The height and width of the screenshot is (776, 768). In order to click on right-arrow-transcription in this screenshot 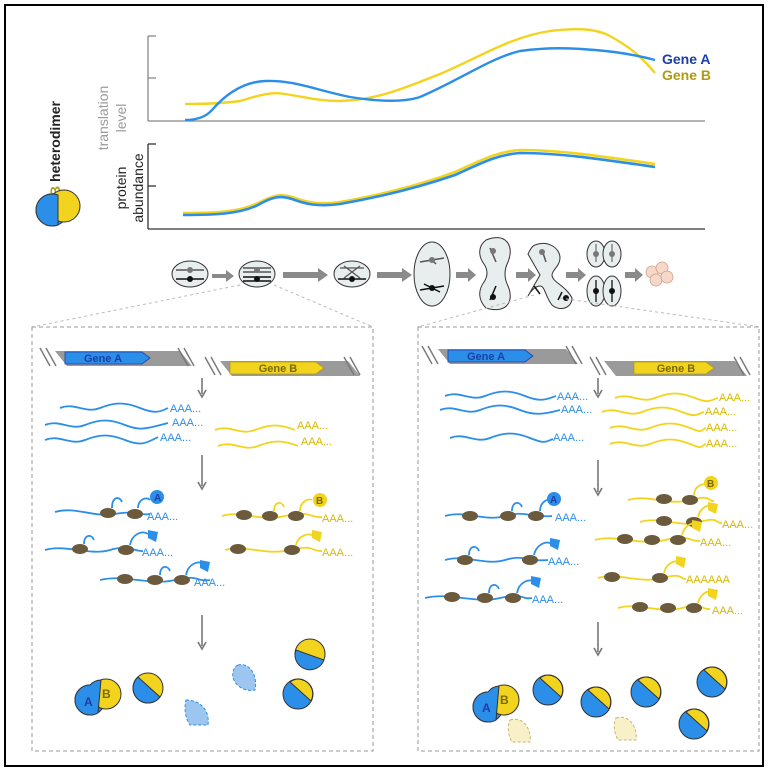, I will do `click(598, 388)`.